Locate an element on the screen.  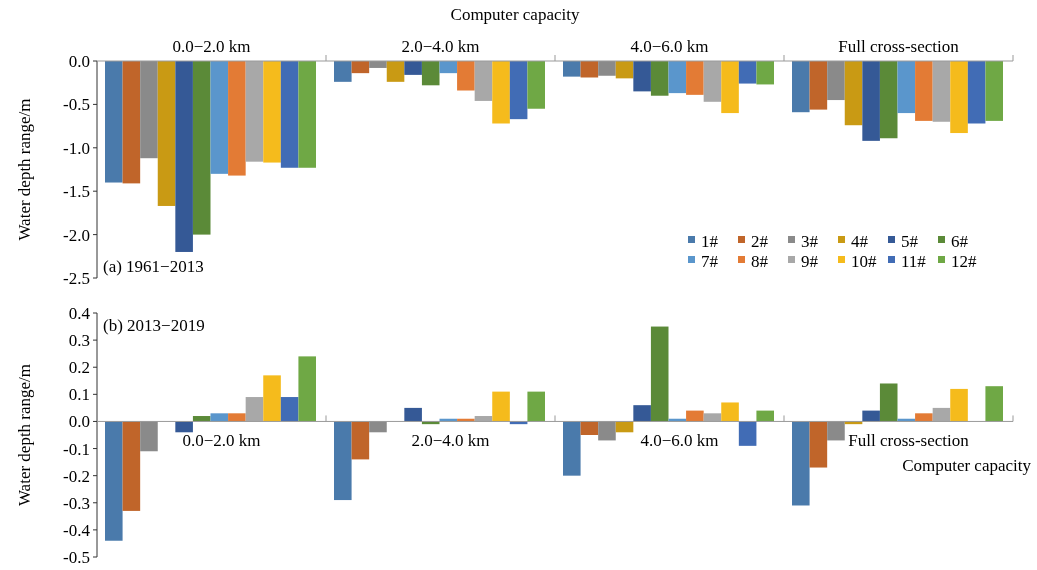
legend-label: 6# is located at coordinates (960, 241).